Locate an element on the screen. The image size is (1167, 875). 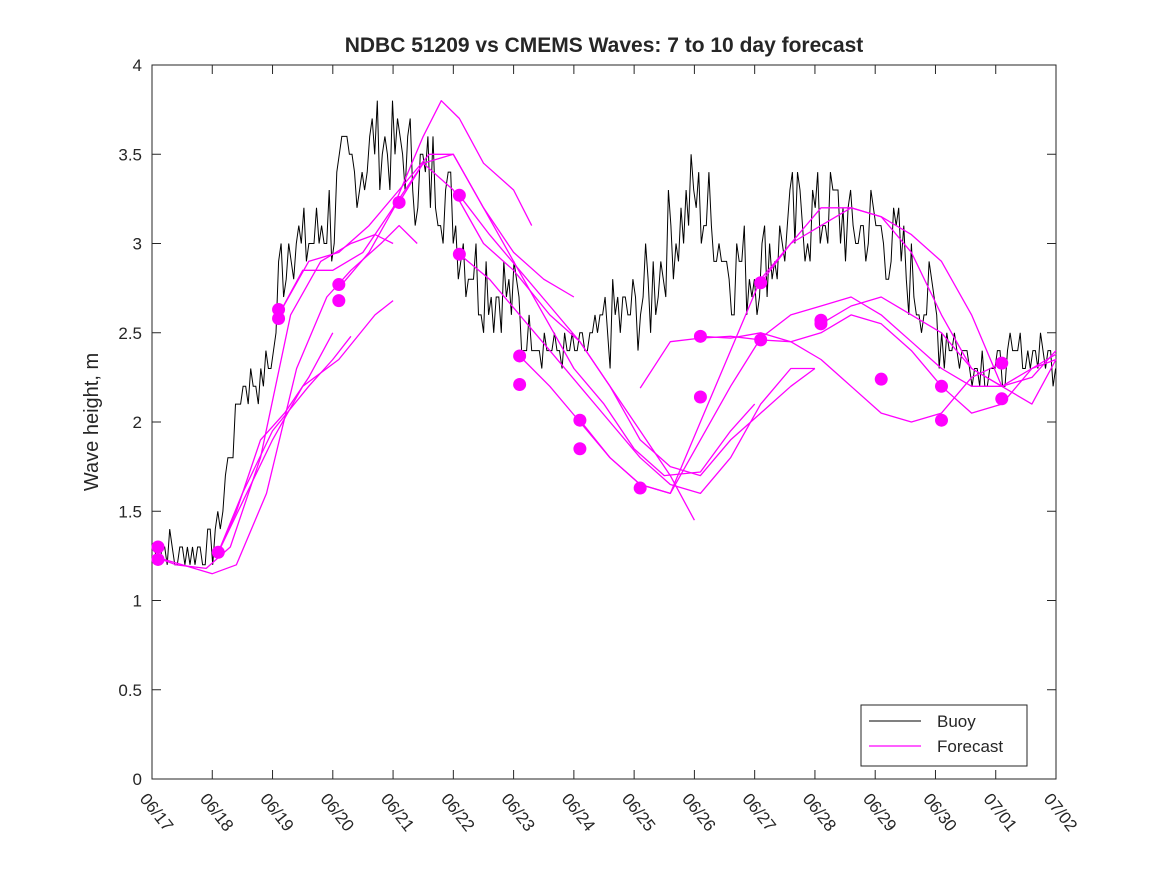
legend-box is located at coordinates (944, 735).